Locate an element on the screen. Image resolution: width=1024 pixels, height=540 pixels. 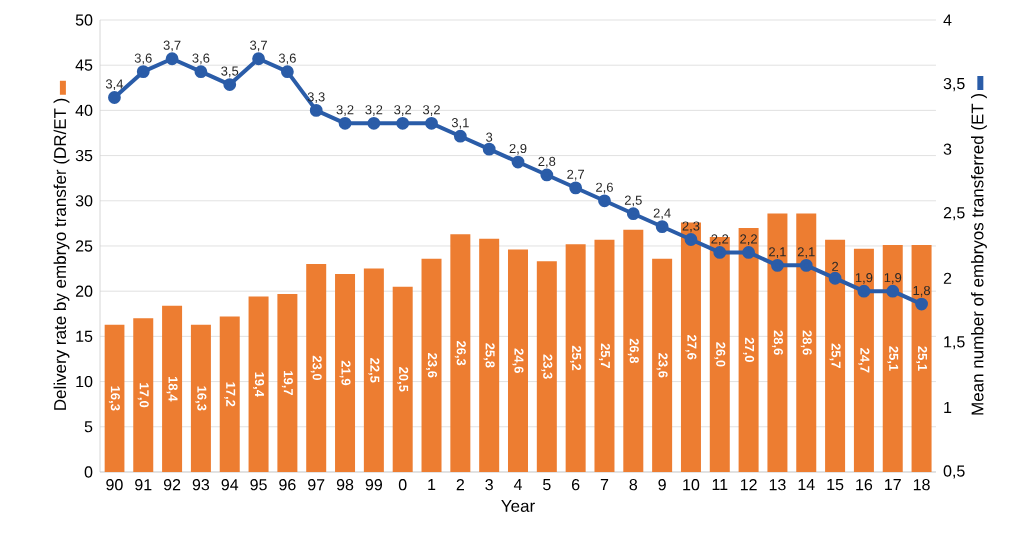
y-tick-label: 5 is located at coordinates (88, 427).